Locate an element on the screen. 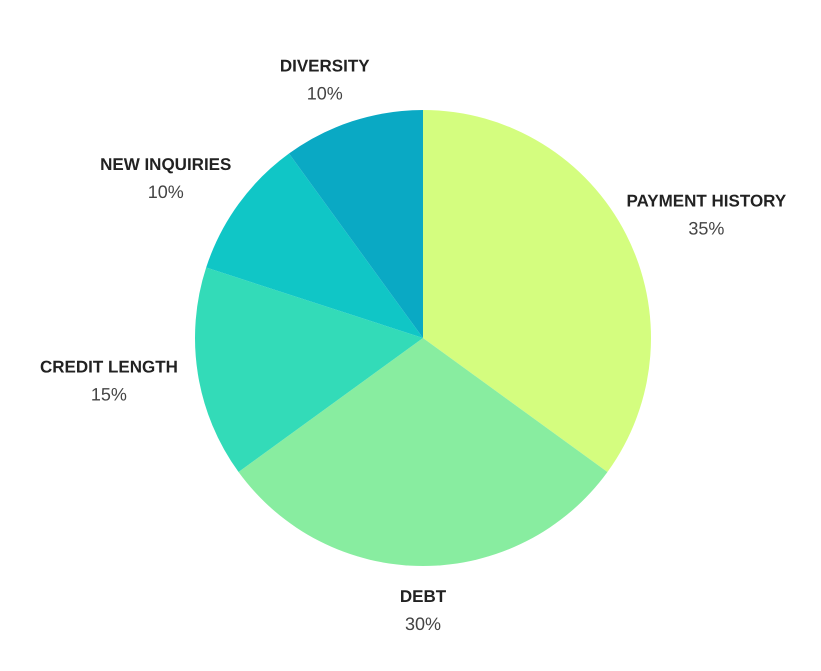 The width and height of the screenshot is (821, 671). data-label: 15% is located at coordinates (108, 394).